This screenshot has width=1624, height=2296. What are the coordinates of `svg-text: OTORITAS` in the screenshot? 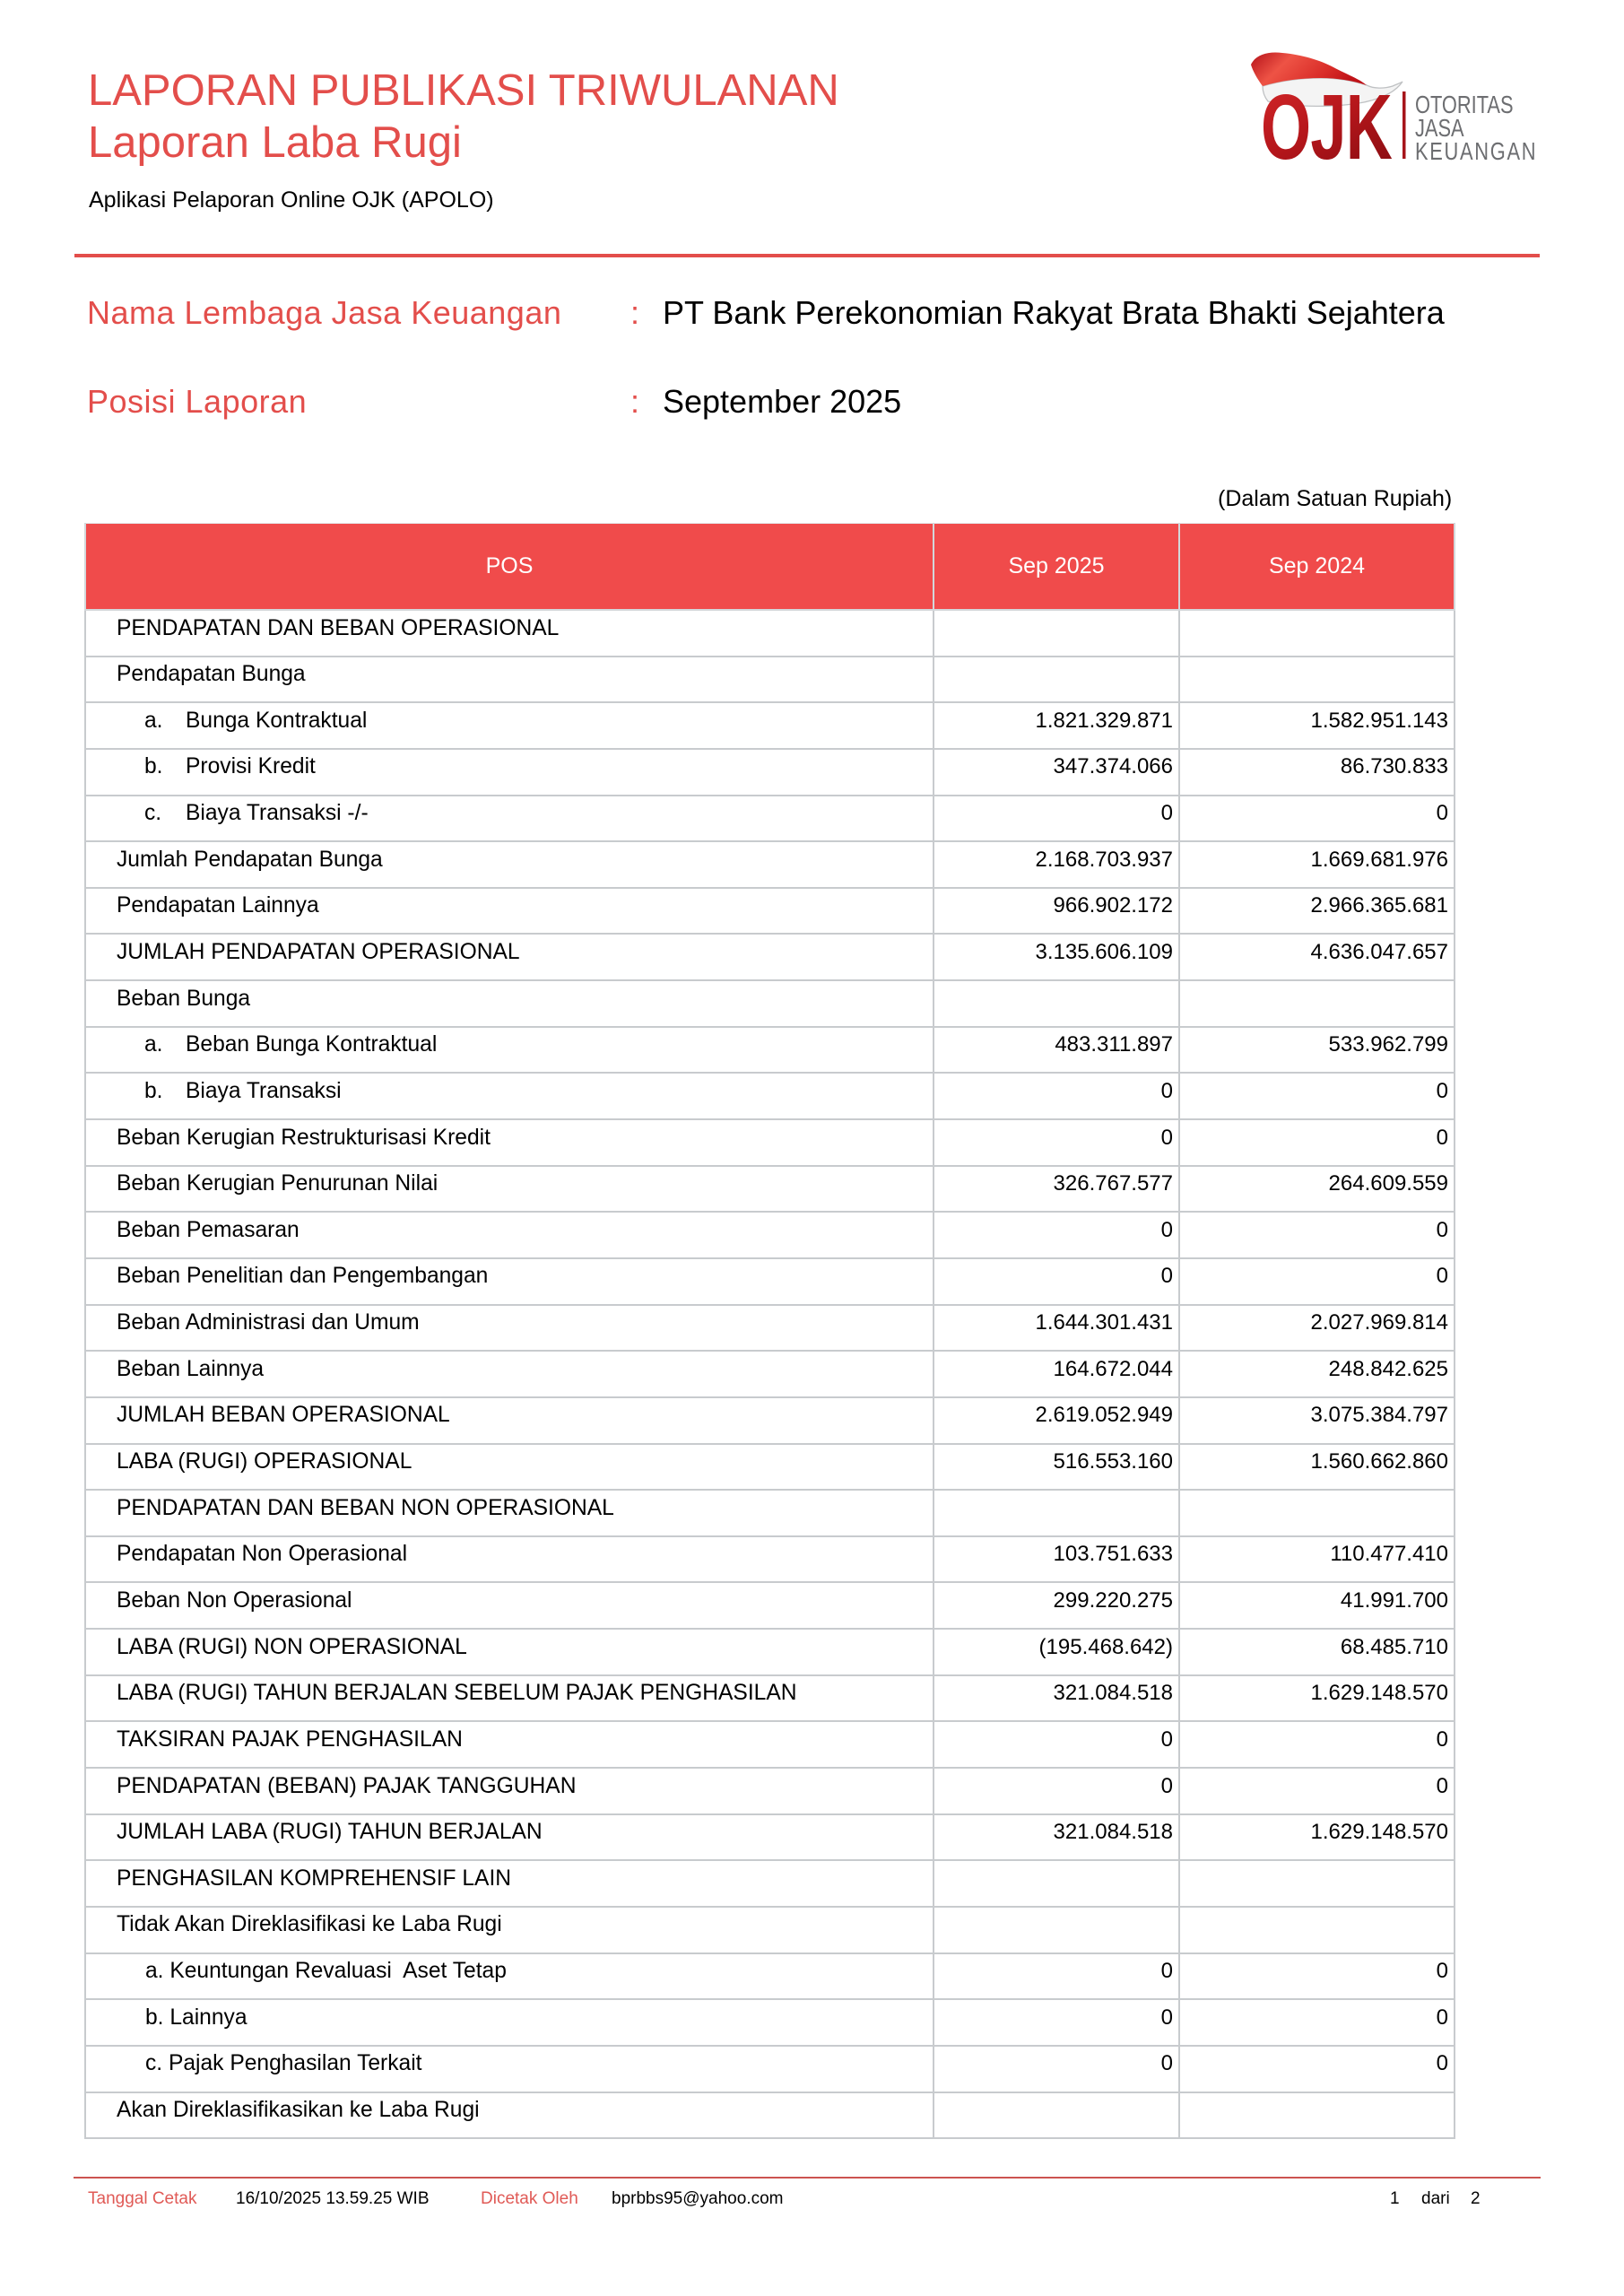 It's located at (1464, 104).